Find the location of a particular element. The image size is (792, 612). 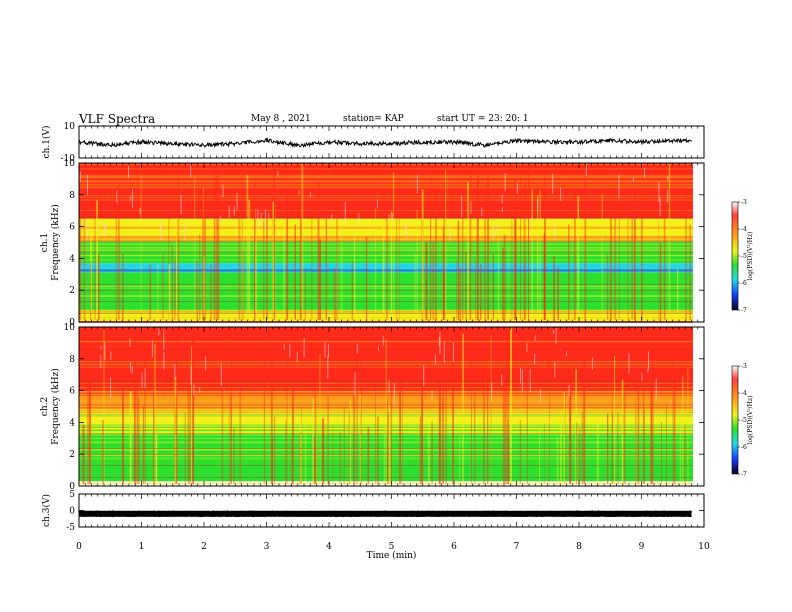

date-label: May 8 , 2021 is located at coordinates (281, 119).